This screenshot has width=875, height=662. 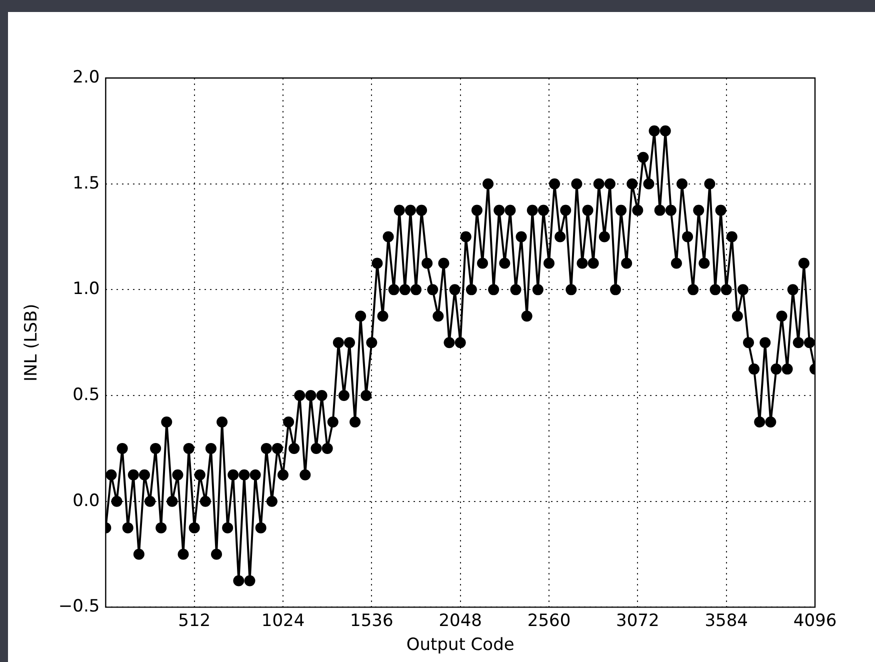 I want to click on x-axis-title: Output Code, so click(x=460, y=645).